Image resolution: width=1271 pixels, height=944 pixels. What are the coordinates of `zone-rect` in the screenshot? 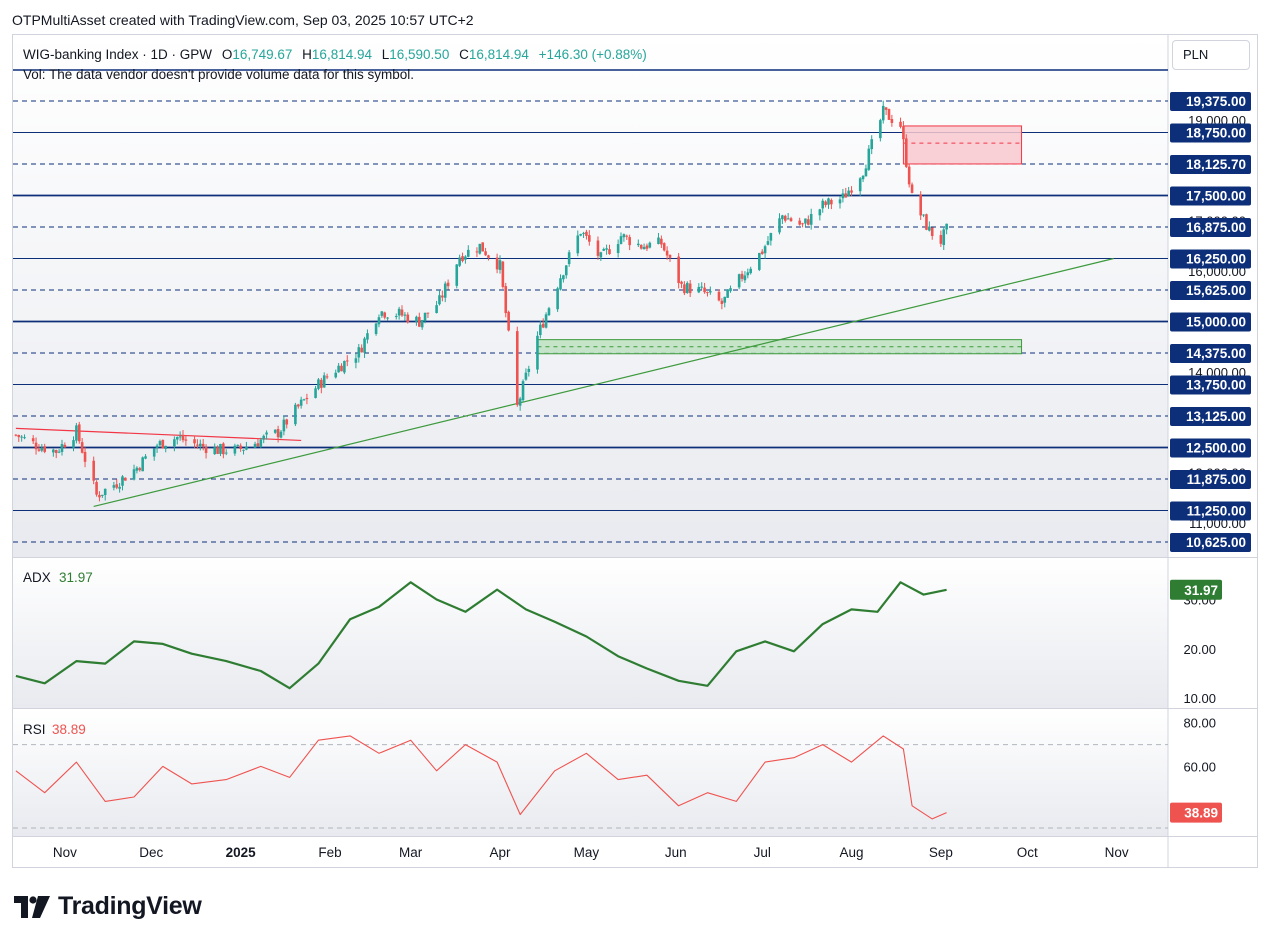 It's located at (962, 145).